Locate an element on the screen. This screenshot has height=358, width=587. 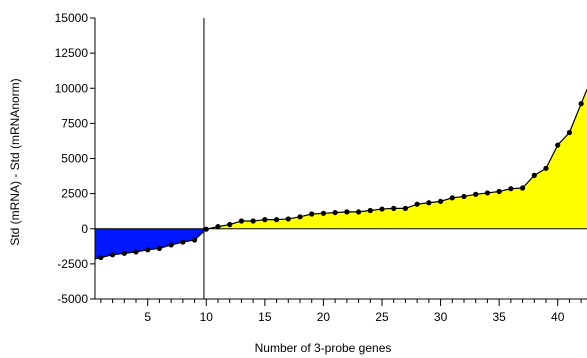
x-tick-label: 20 is located at coordinates (324, 317).